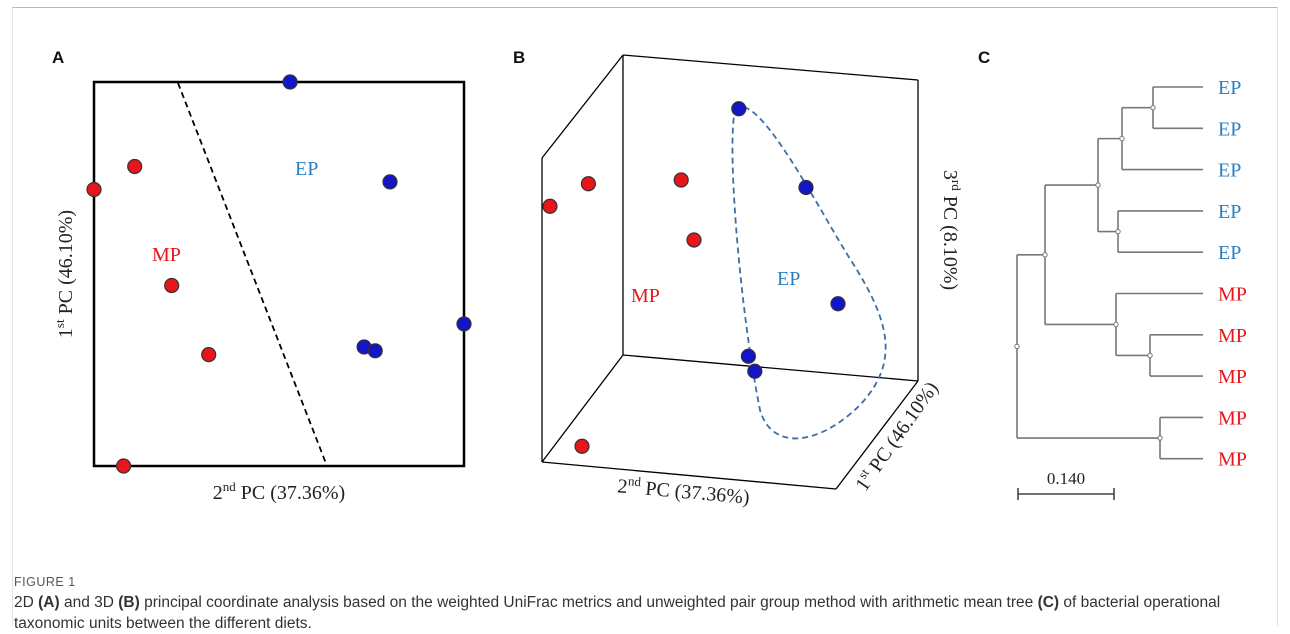 Image resolution: width=1290 pixels, height=634 pixels. I want to click on panel-a-y-axis-label: 1st PC (46.10%), so click(64, 274).